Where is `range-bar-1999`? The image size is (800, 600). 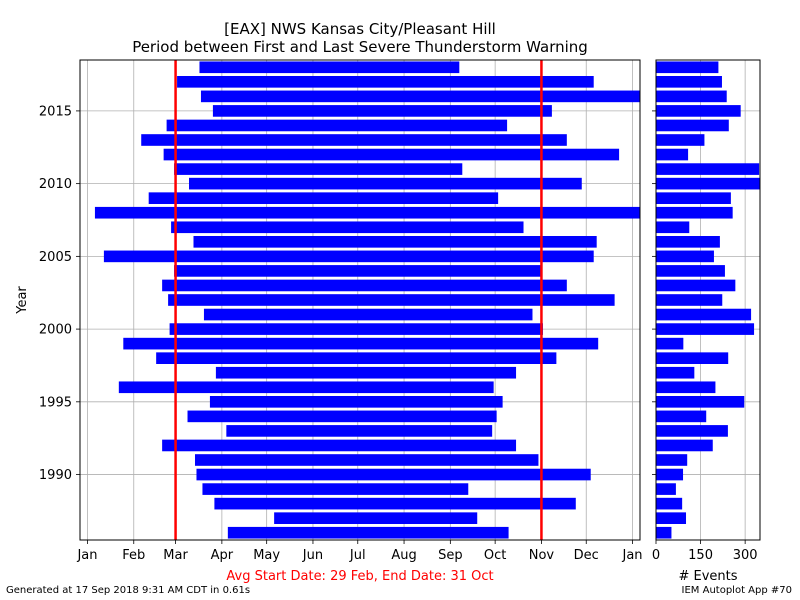 range-bar-1999 is located at coordinates (361, 343).